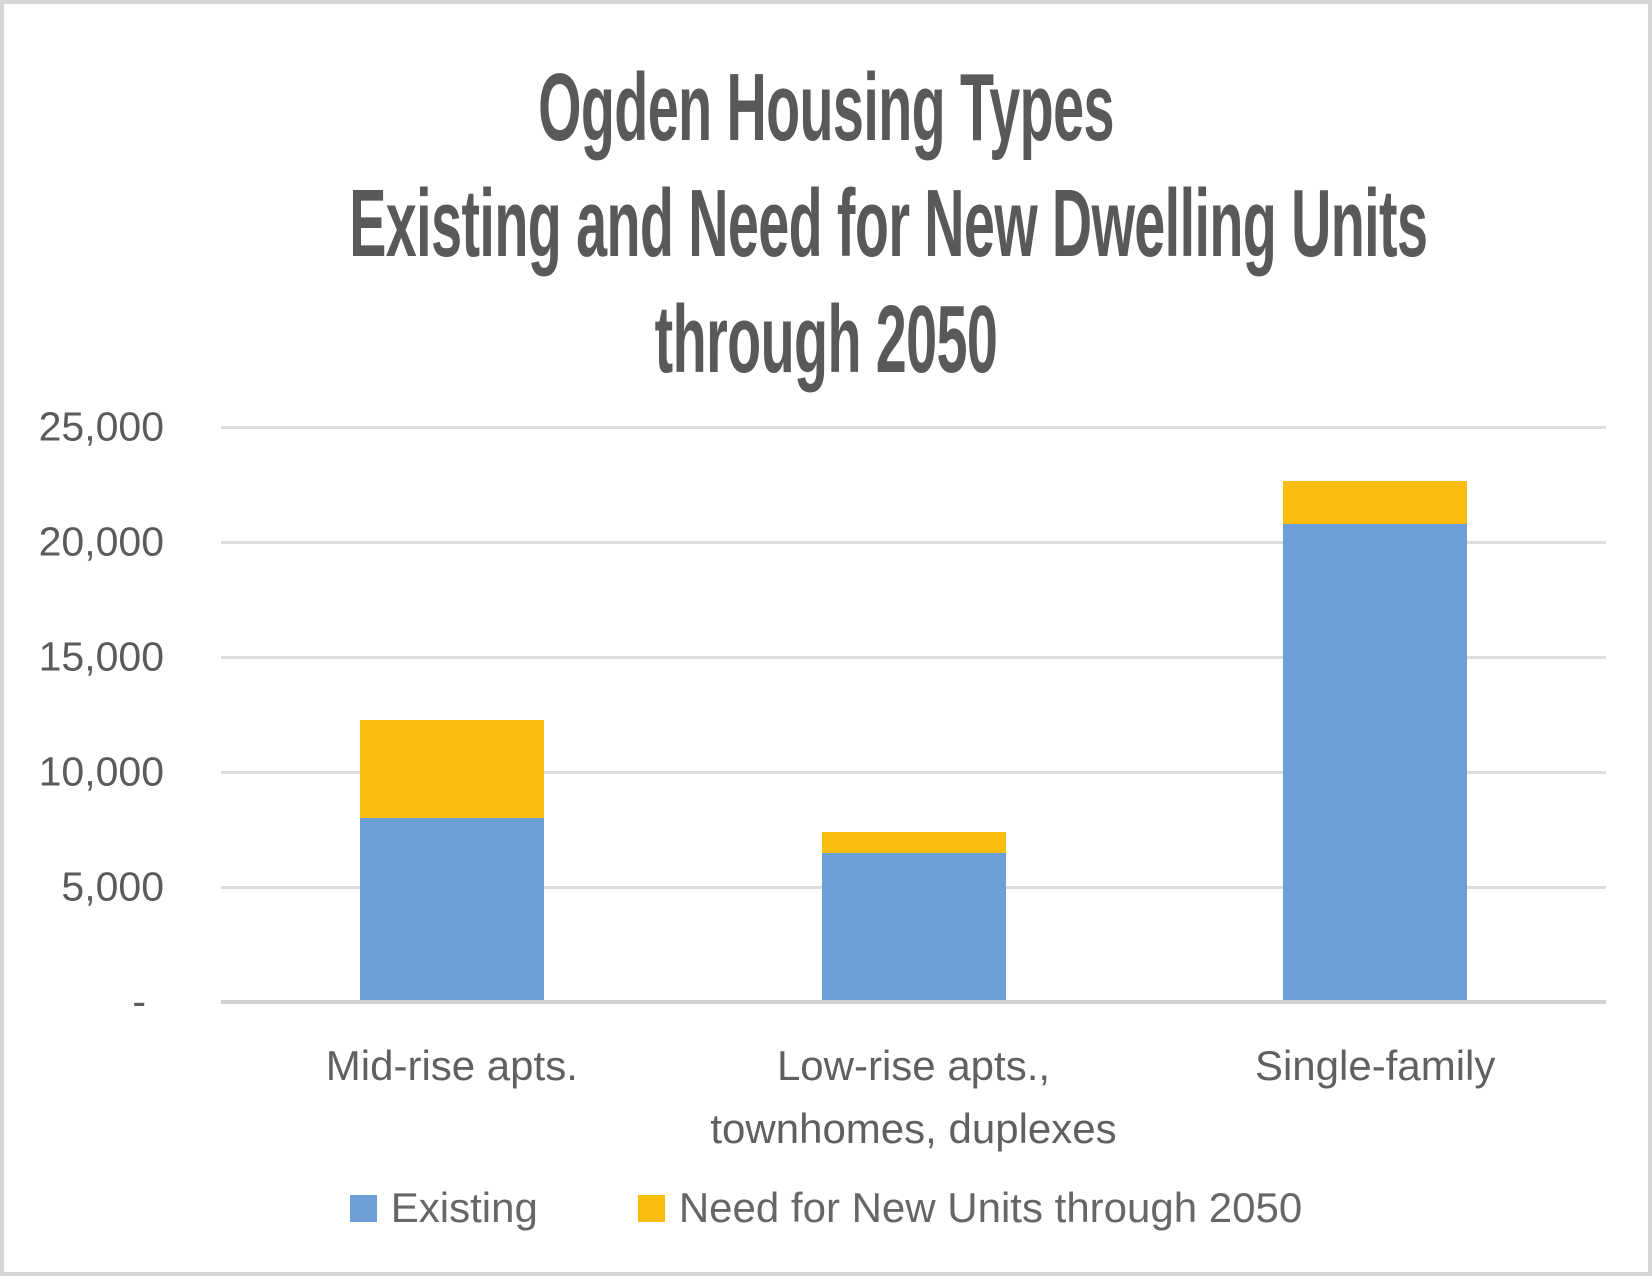 This screenshot has width=1652, height=1276. What do you see at coordinates (888, 223) in the screenshot?
I see `chart-title-line-2: Existing and Need for New Dwelling Units` at bounding box center [888, 223].